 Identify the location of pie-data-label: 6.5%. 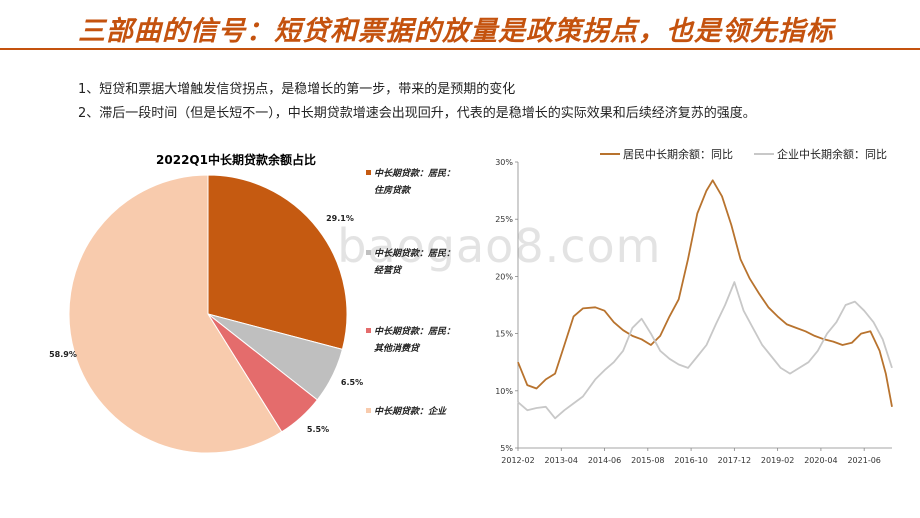
(352, 382).